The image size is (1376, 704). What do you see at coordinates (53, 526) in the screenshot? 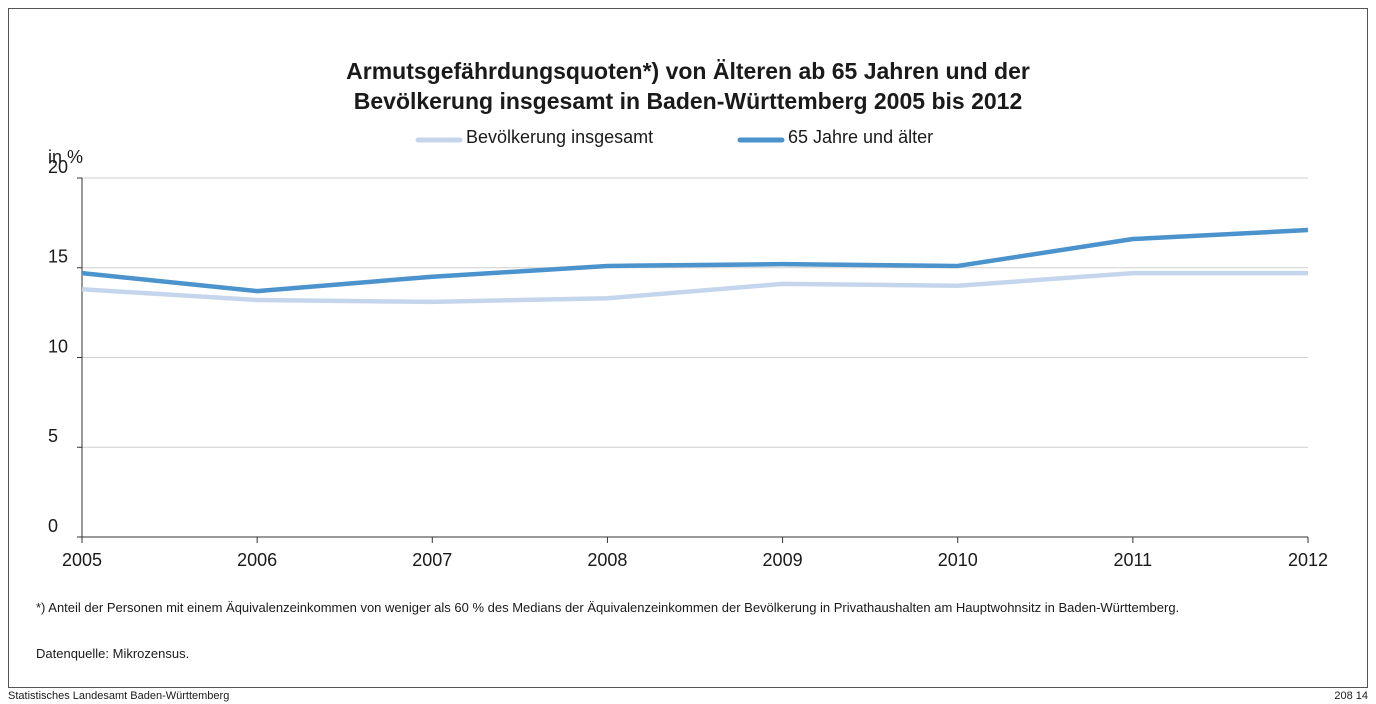
I see `y-tick-label: 0` at bounding box center [53, 526].